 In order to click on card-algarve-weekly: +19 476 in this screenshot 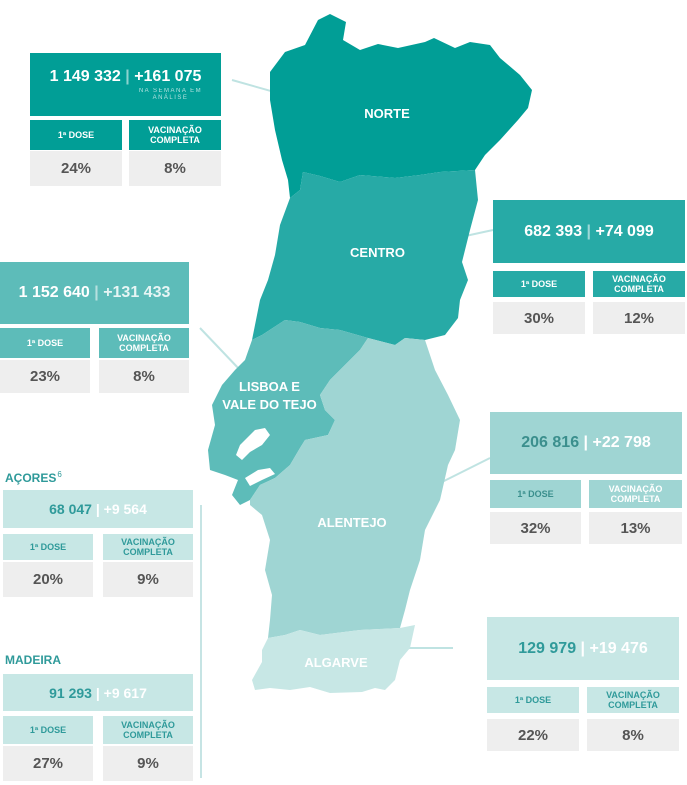, I will do `click(618, 648)`.